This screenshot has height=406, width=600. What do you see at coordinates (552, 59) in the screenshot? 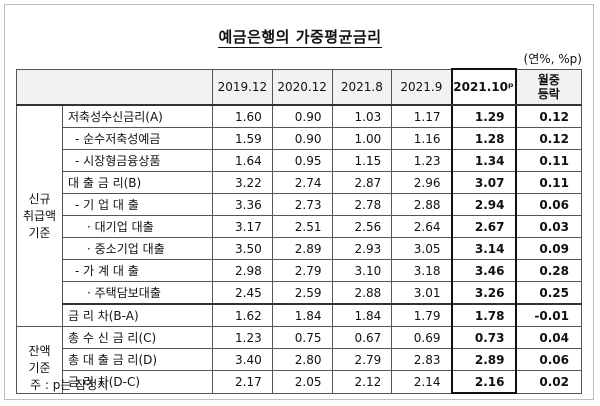
I see `unit-label: (연%, %p)` at bounding box center [552, 59].